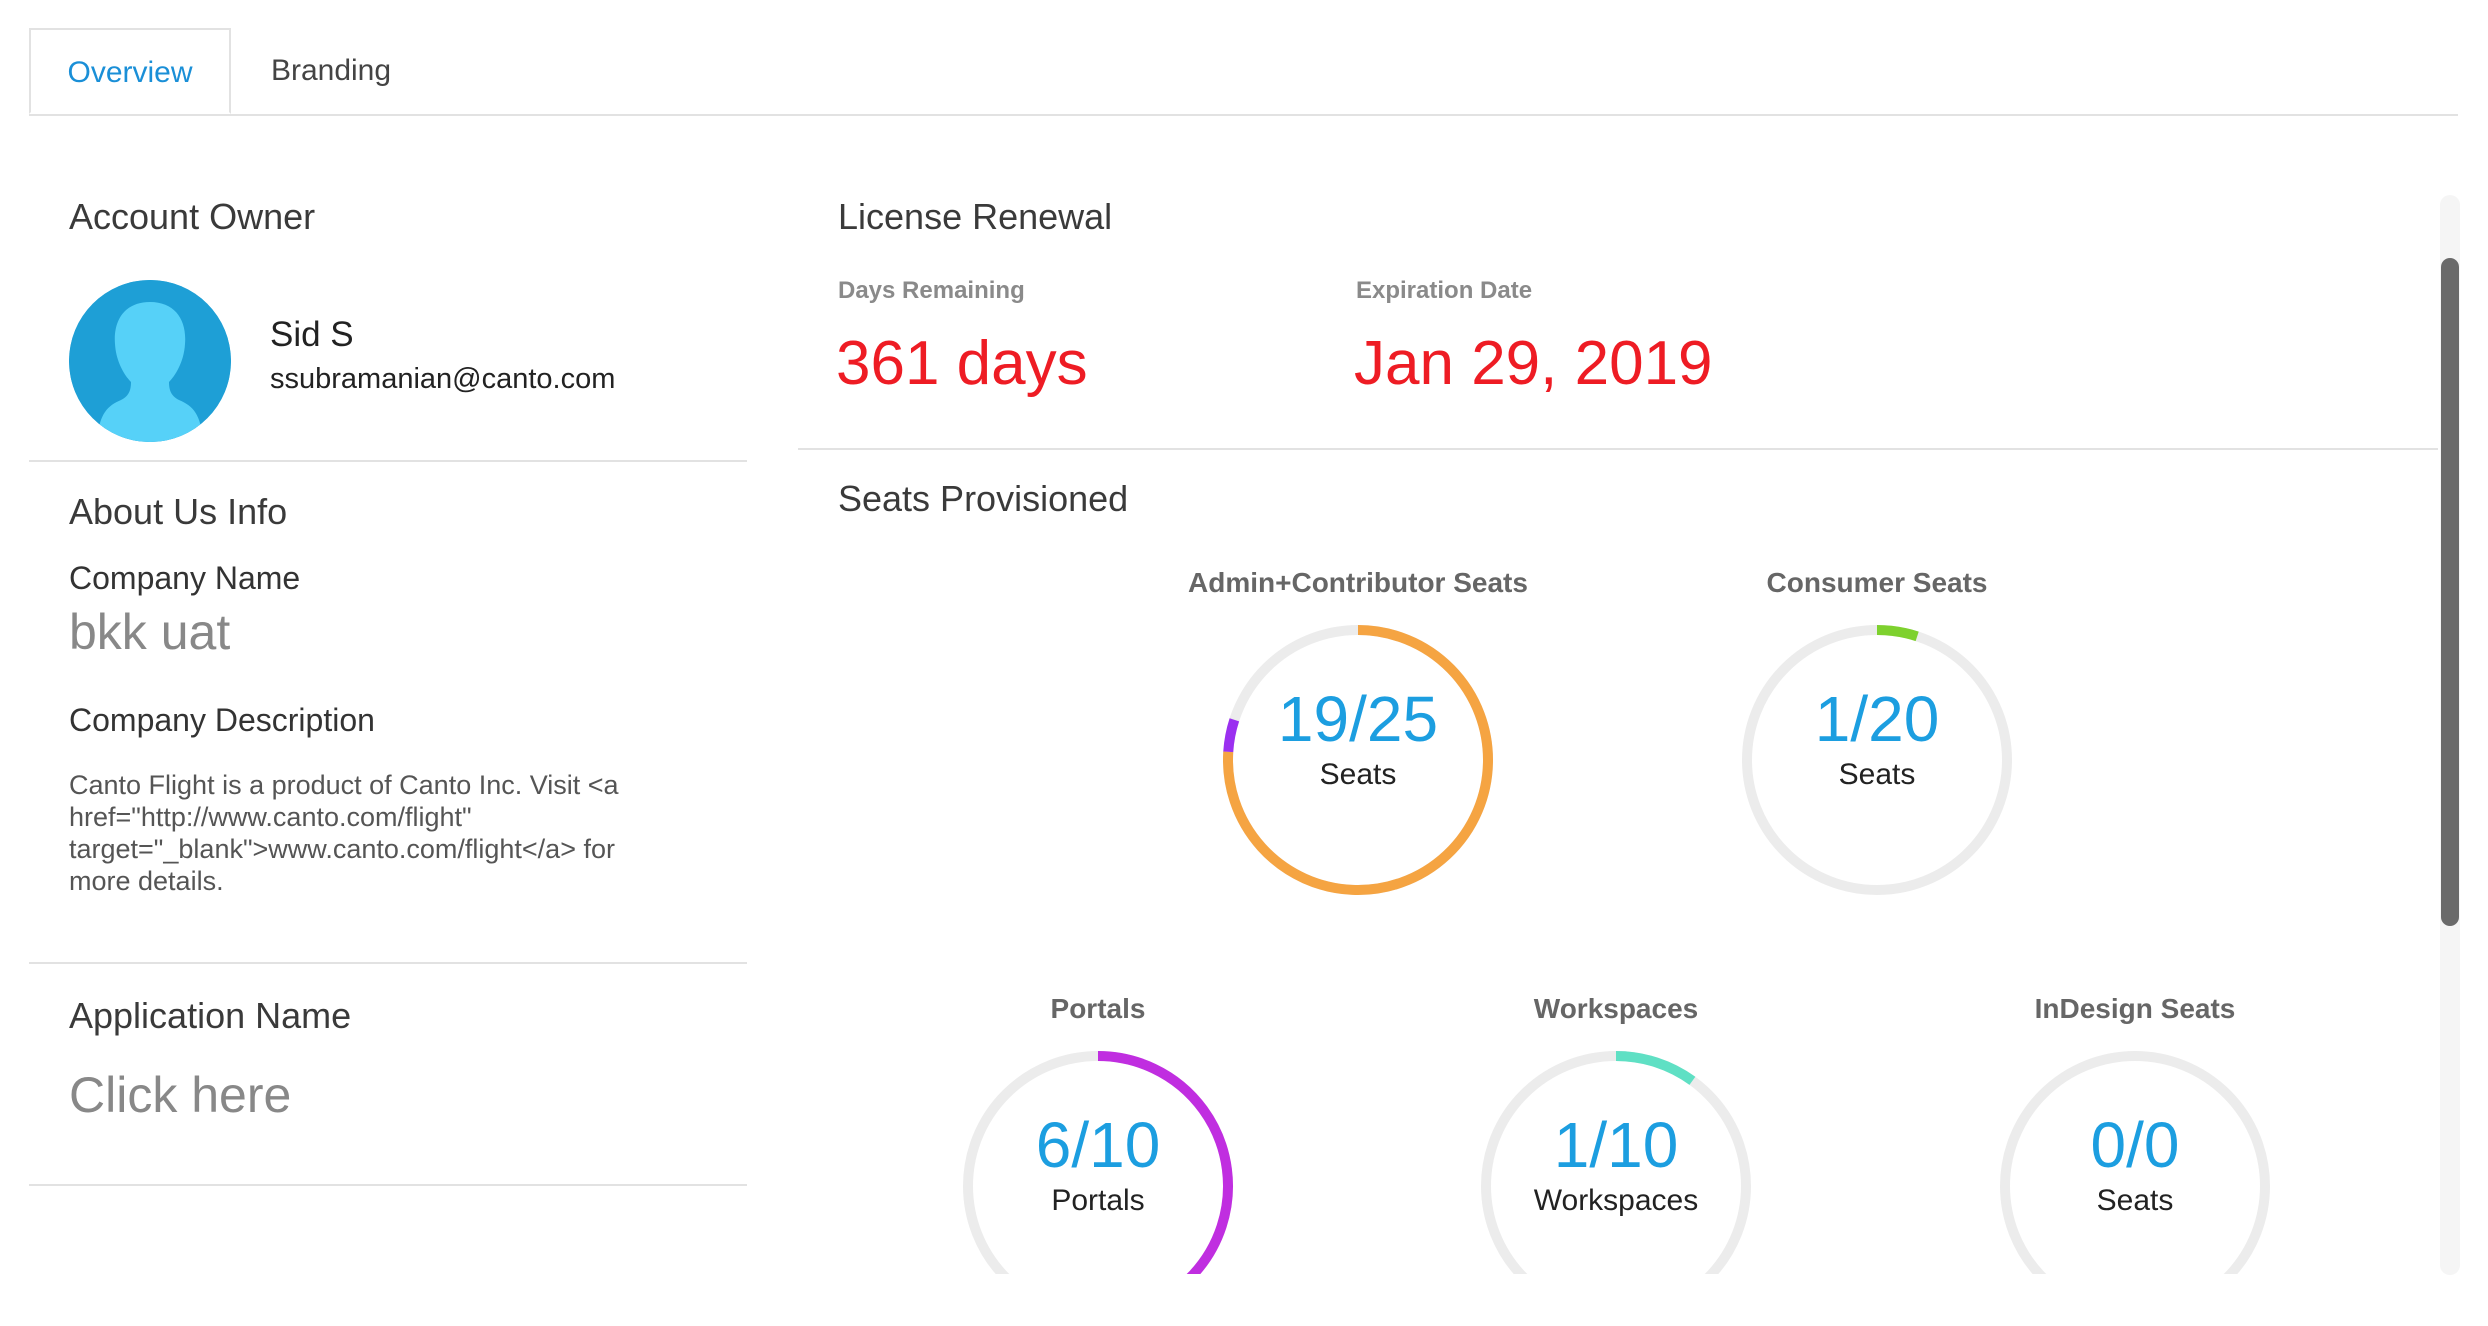 The width and height of the screenshot is (2488, 1326). I want to click on days-remaining-label: Days Remaining, so click(931, 290).